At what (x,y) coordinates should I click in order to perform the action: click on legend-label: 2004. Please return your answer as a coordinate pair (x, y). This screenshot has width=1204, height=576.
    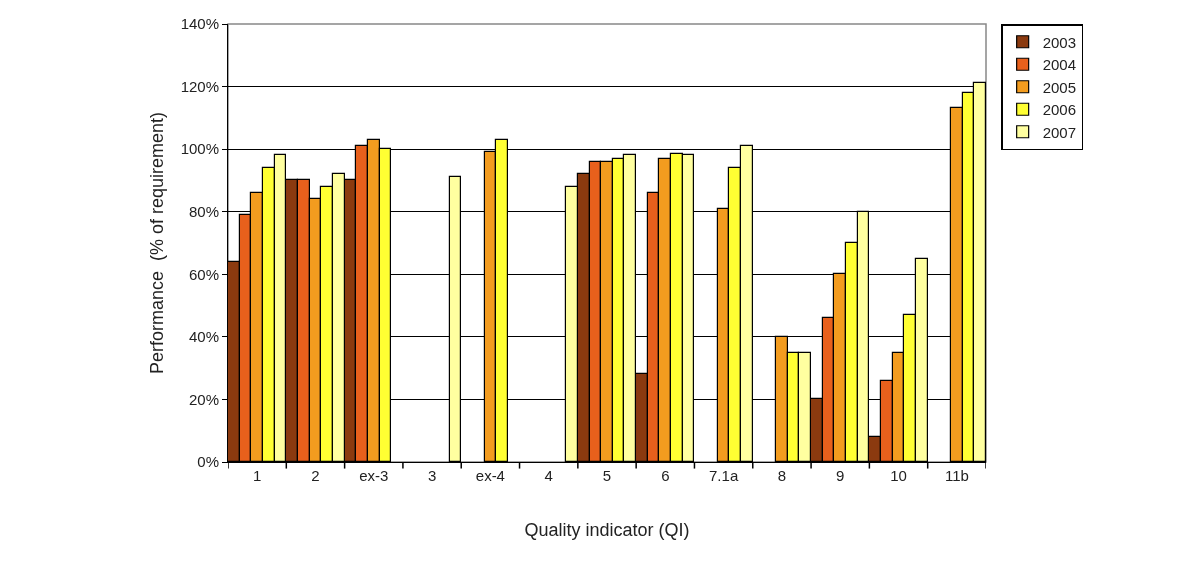
    Looking at the image, I should click on (1059, 65).